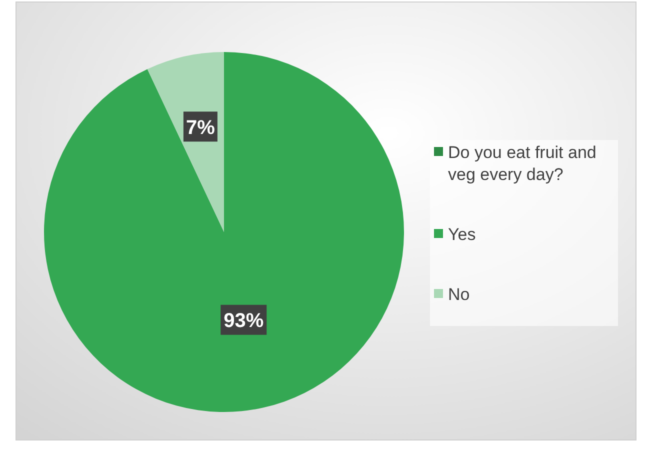 The image size is (655, 460). Describe the element at coordinates (462, 234) in the screenshot. I see `legend-label: Yes` at that location.